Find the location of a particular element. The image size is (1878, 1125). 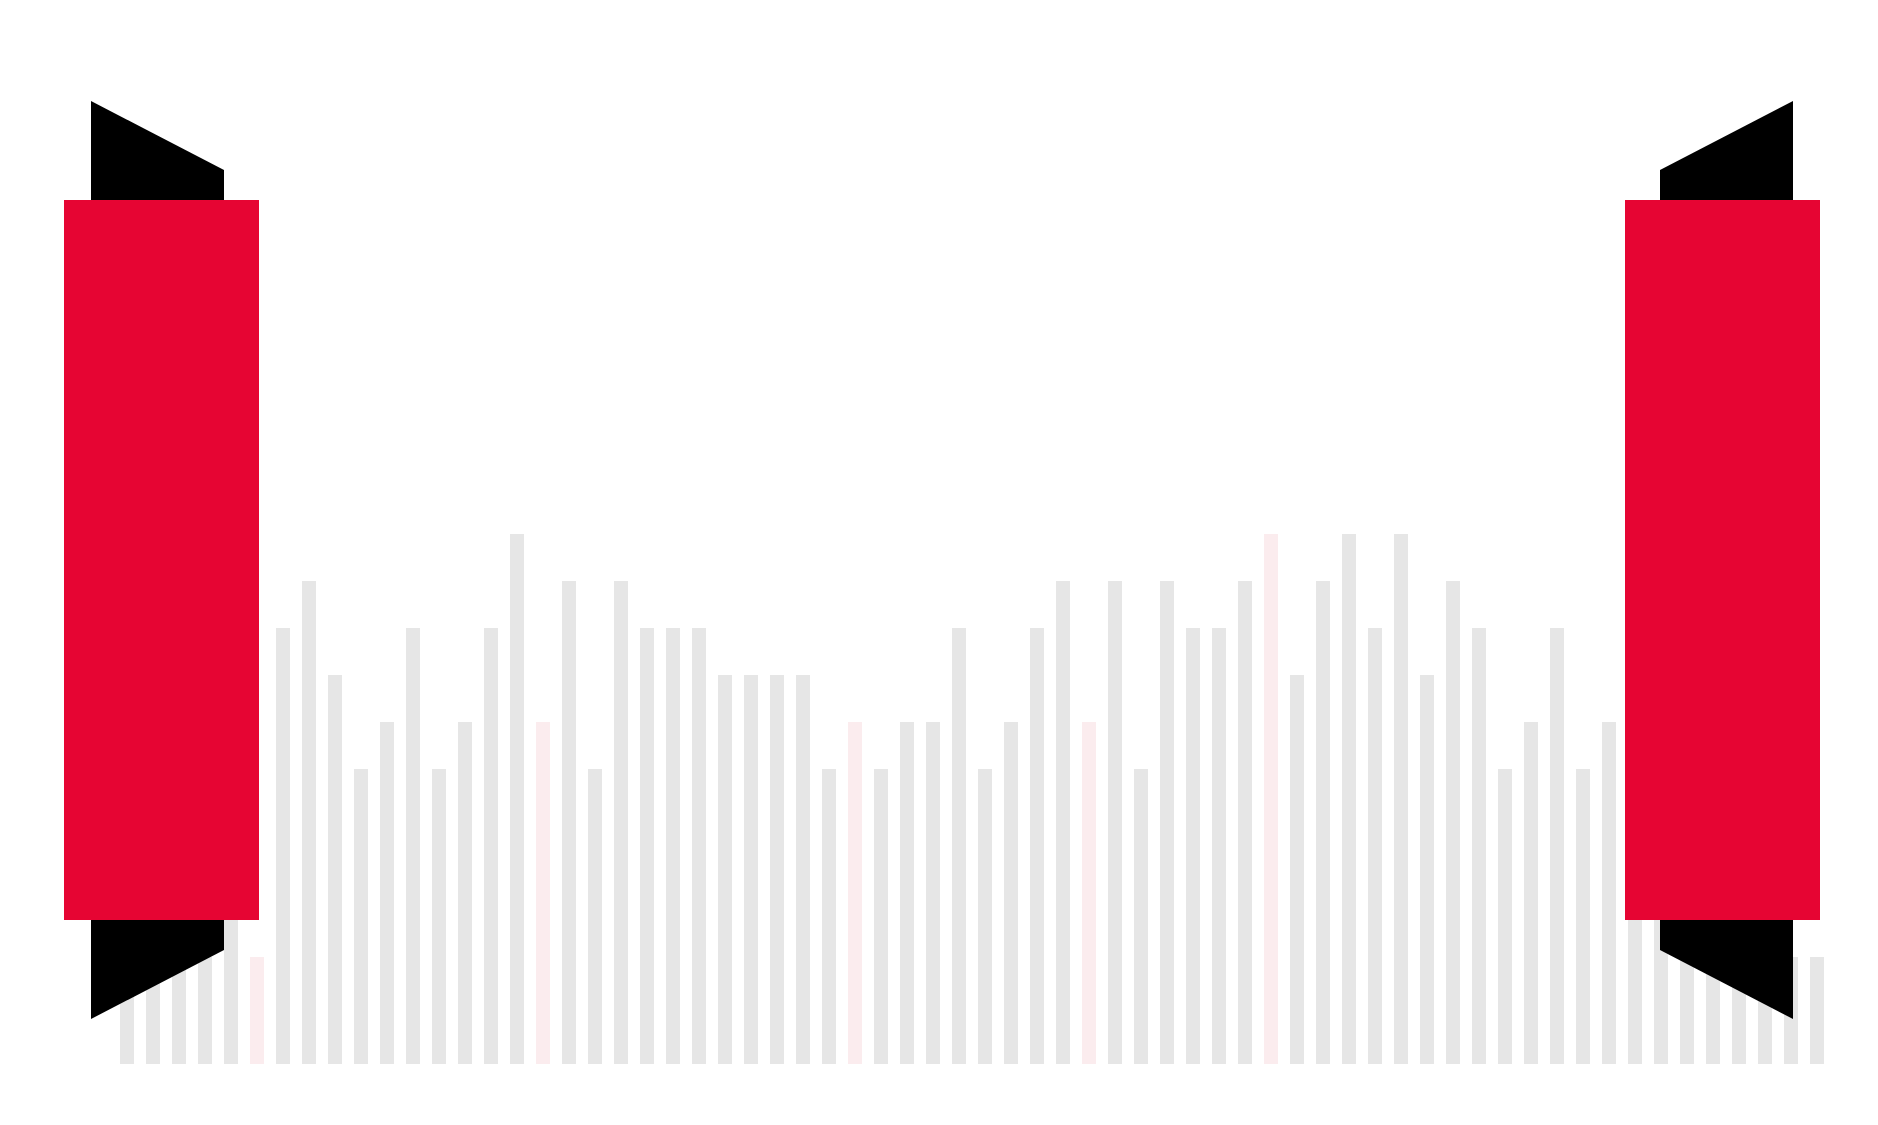

right-ribbon-panel is located at coordinates (1722, 560).